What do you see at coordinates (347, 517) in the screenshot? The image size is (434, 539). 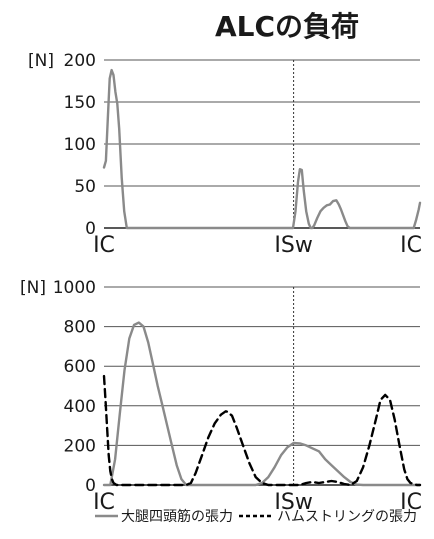 I see `legend-label: ハムストリングの張力` at bounding box center [347, 517].